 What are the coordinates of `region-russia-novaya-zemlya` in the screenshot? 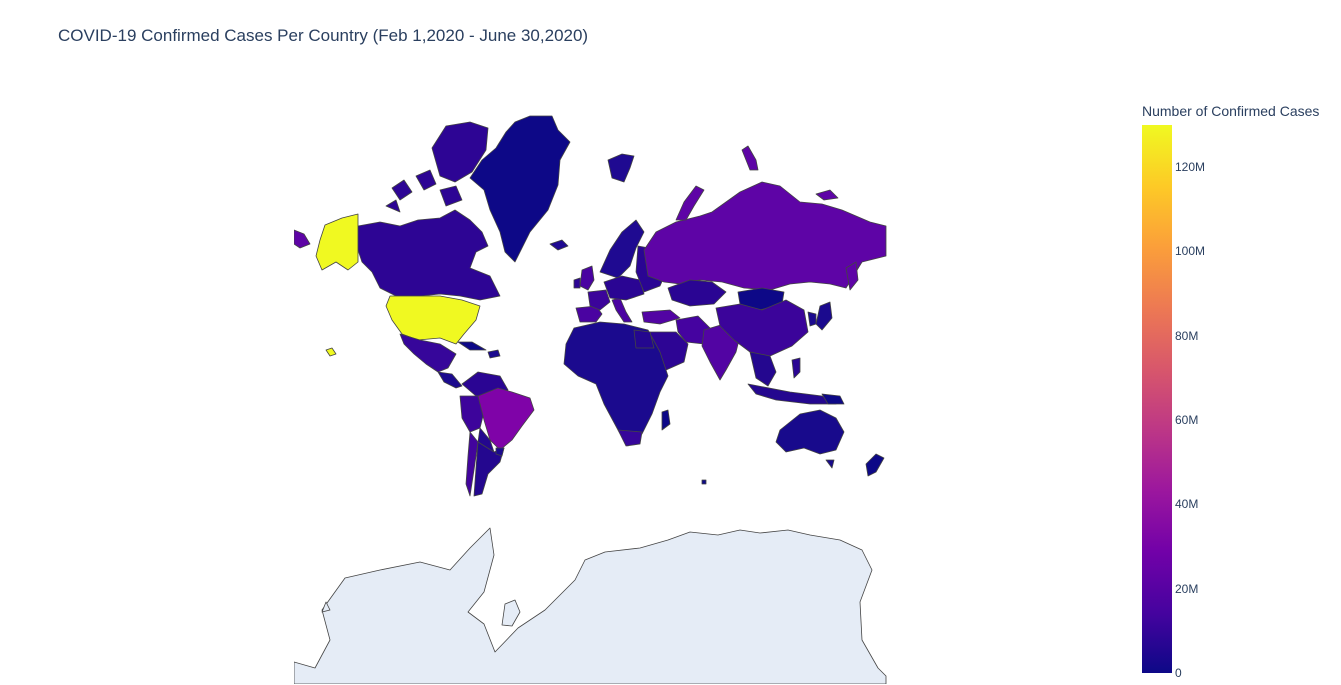 It's located at (690, 203).